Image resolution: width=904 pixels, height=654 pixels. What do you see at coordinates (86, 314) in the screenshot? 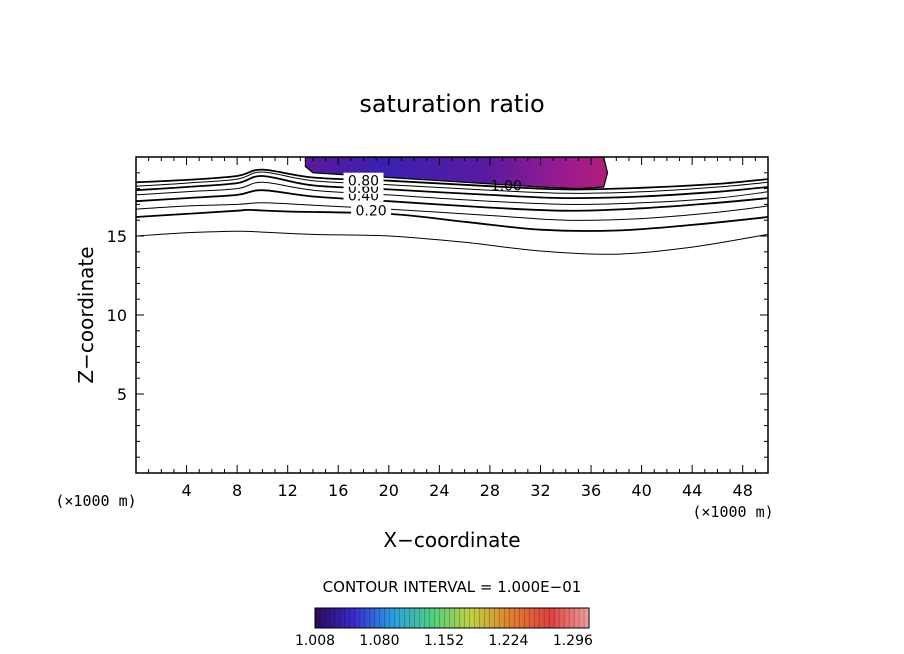
I see `y-axis-label: Z−coordinate` at bounding box center [86, 314].